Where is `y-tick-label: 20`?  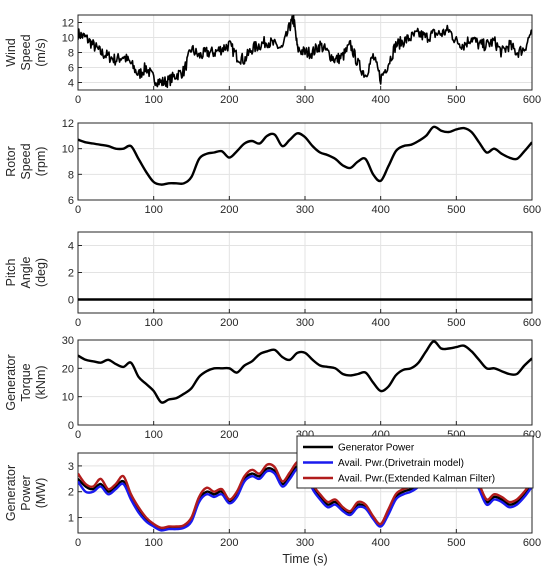
y-tick-label: 20 is located at coordinates (68, 369).